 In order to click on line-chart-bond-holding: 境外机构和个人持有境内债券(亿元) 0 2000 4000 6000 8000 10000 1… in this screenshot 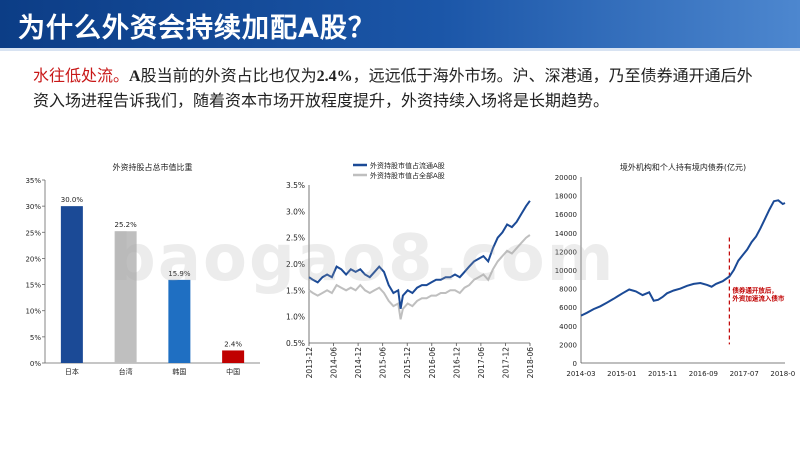, I will do `click(675, 270)`.